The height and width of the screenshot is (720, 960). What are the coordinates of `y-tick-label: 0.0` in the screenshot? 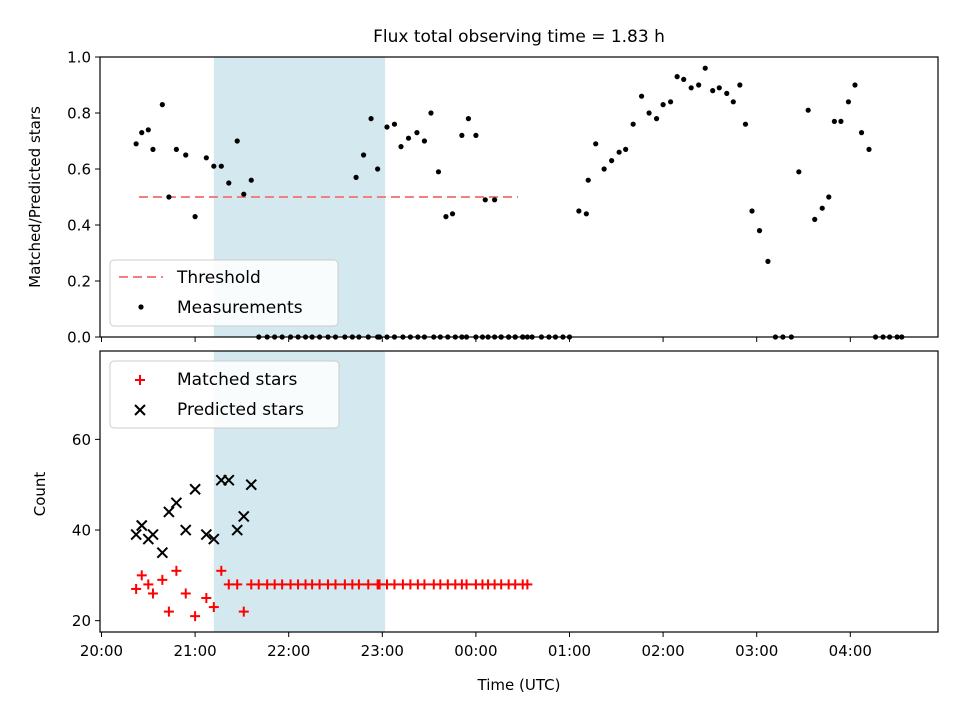 It's located at (79, 338).